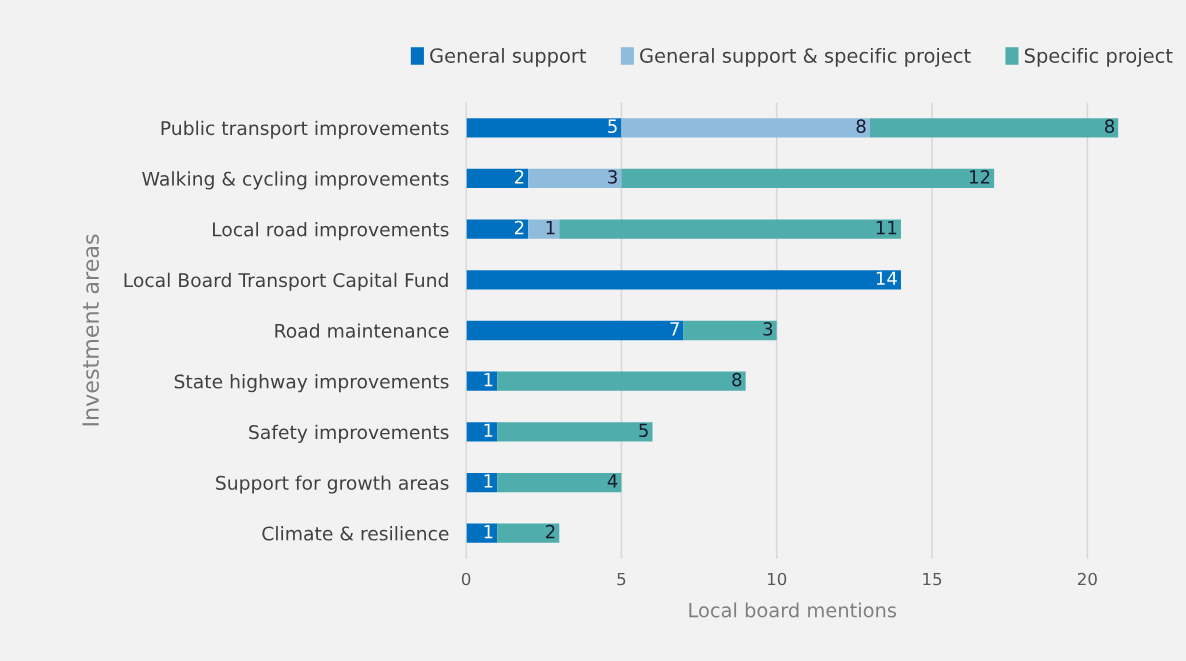 The height and width of the screenshot is (661, 1186). I want to click on legend-label: General support & specific project, so click(805, 57).